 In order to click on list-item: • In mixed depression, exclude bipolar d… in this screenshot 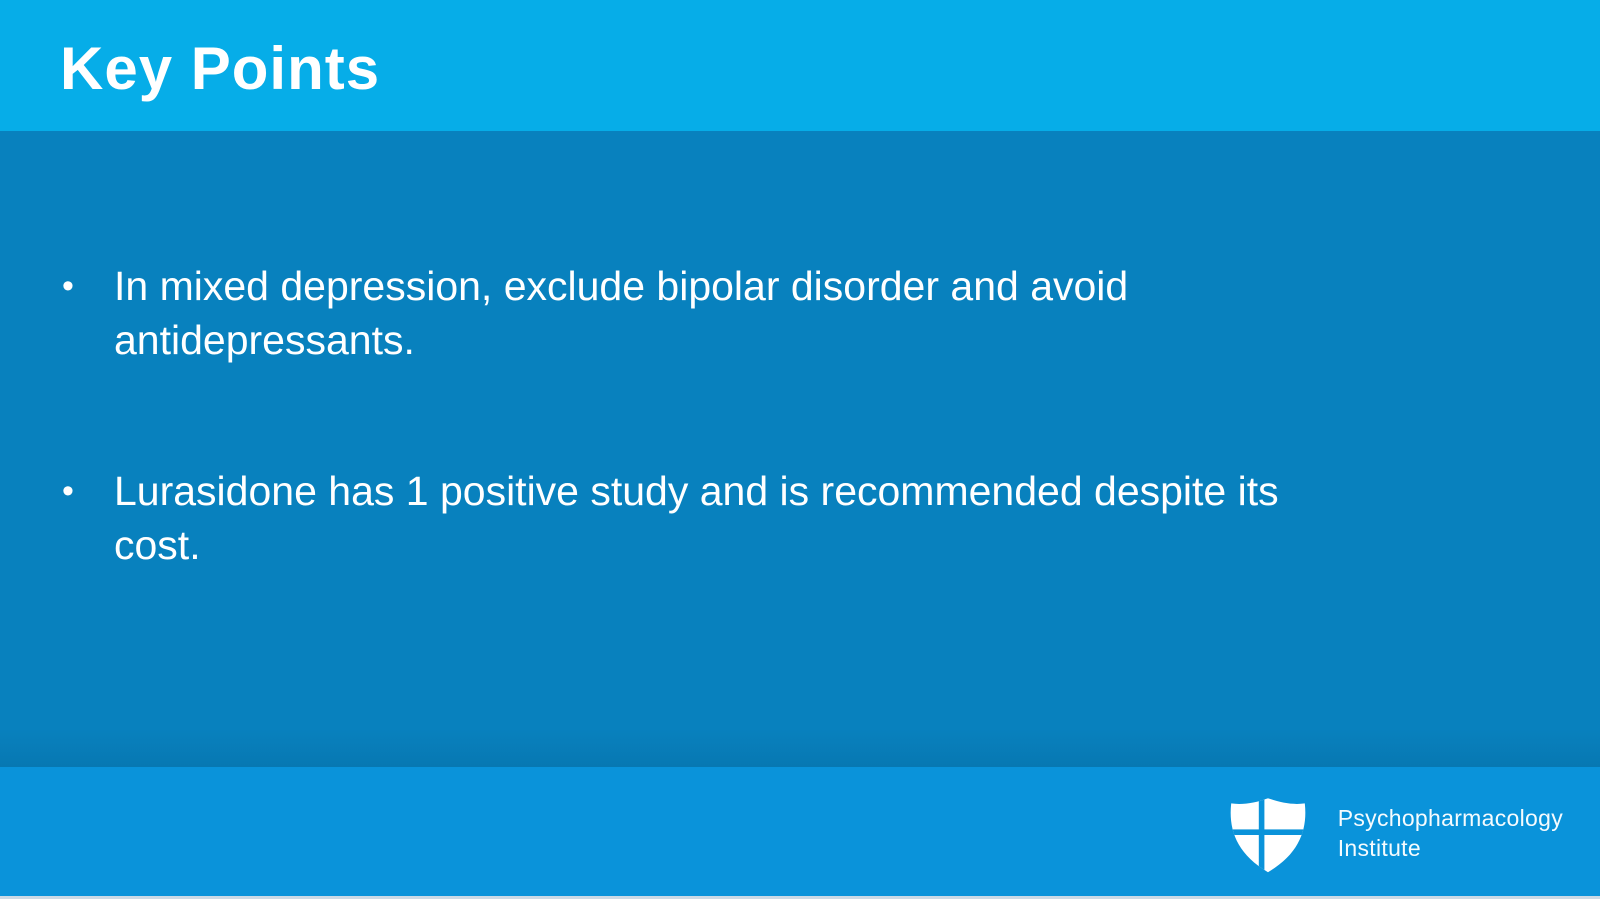, I will do `click(800, 313)`.